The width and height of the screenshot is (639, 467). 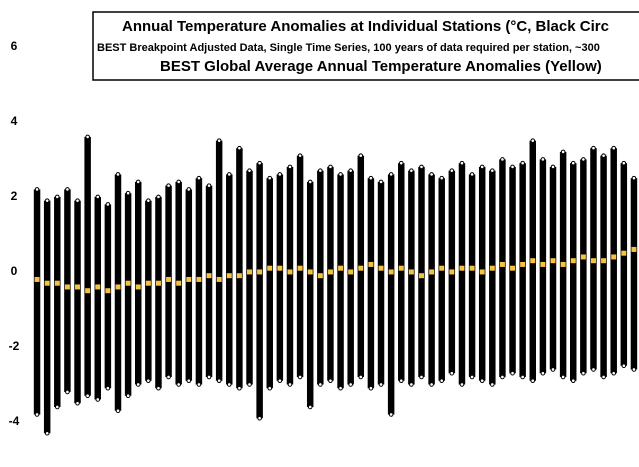 I want to click on title-box, so click(x=365, y=46).